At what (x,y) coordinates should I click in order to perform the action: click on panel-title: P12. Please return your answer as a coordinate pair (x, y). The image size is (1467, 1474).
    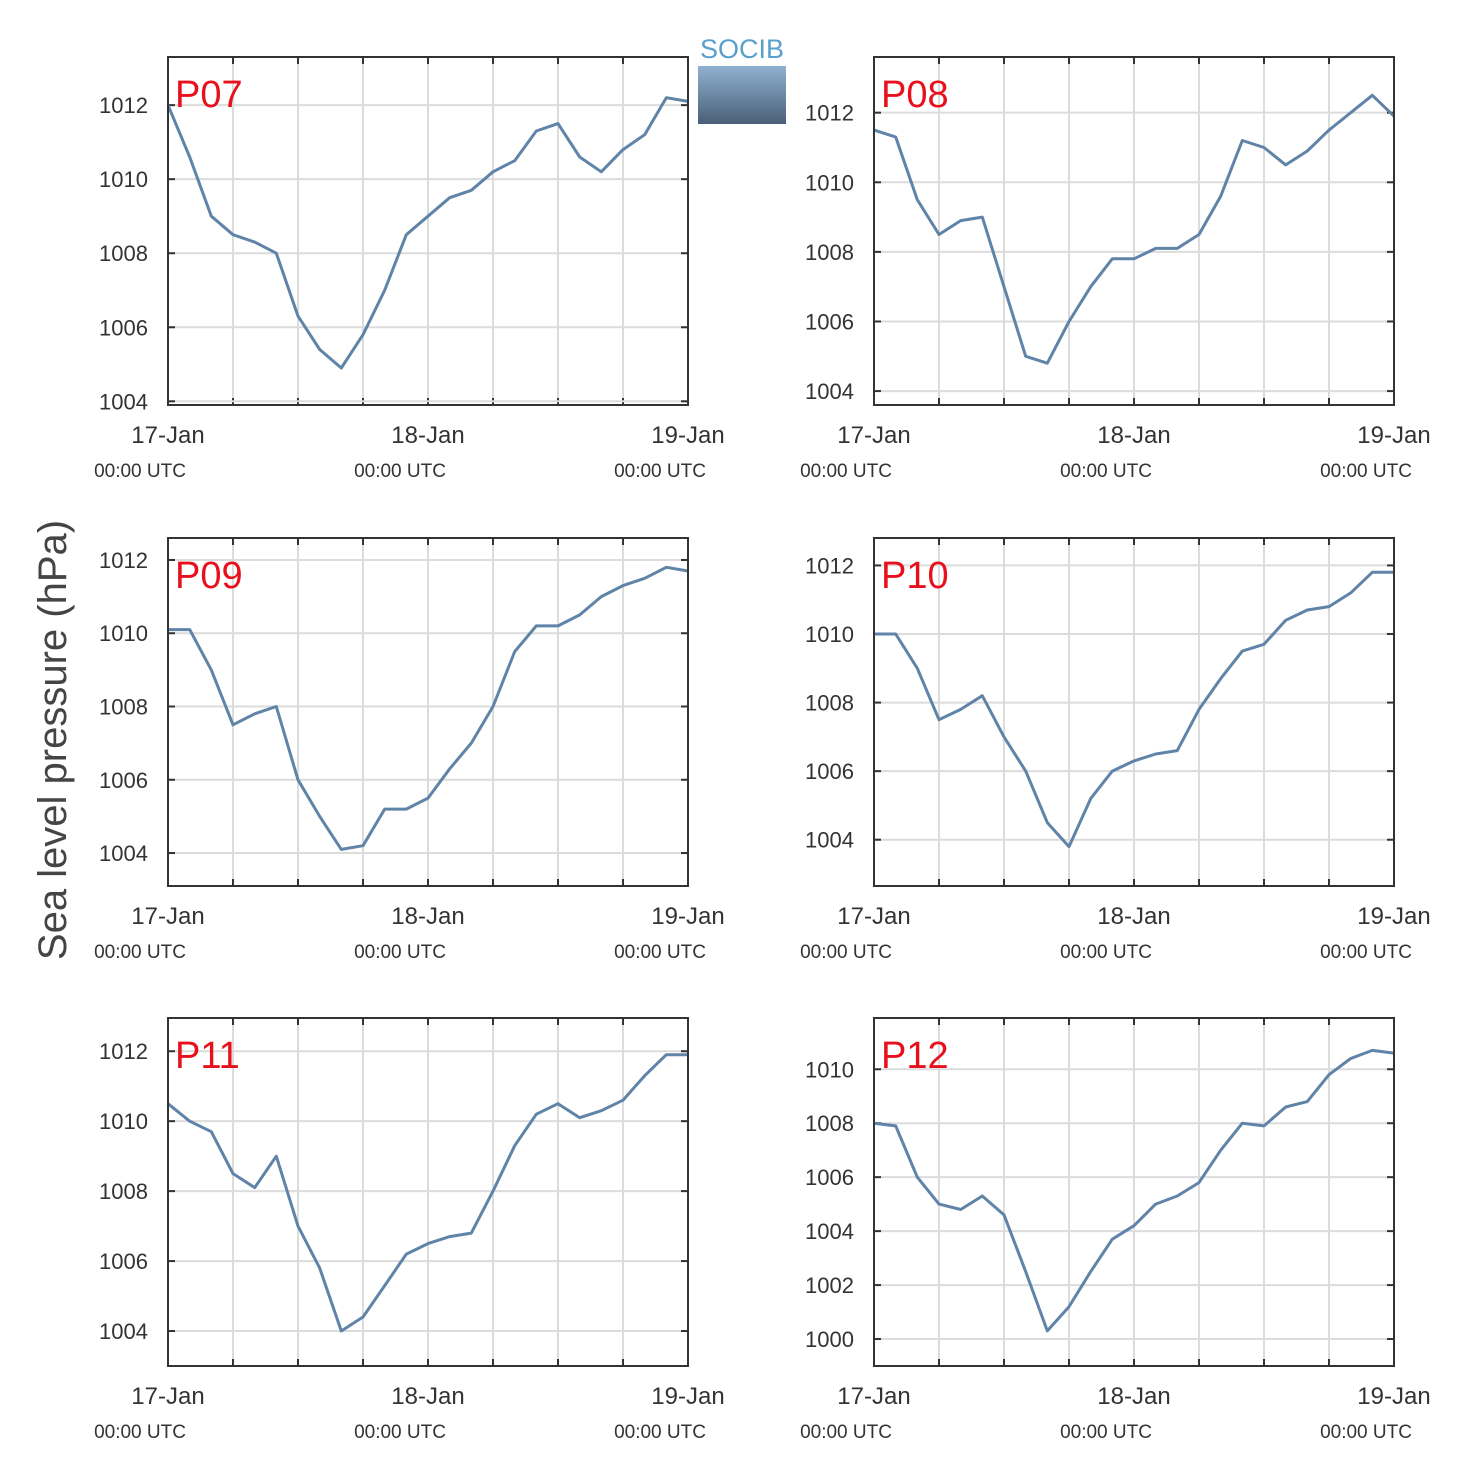
    Looking at the image, I should click on (915, 1056).